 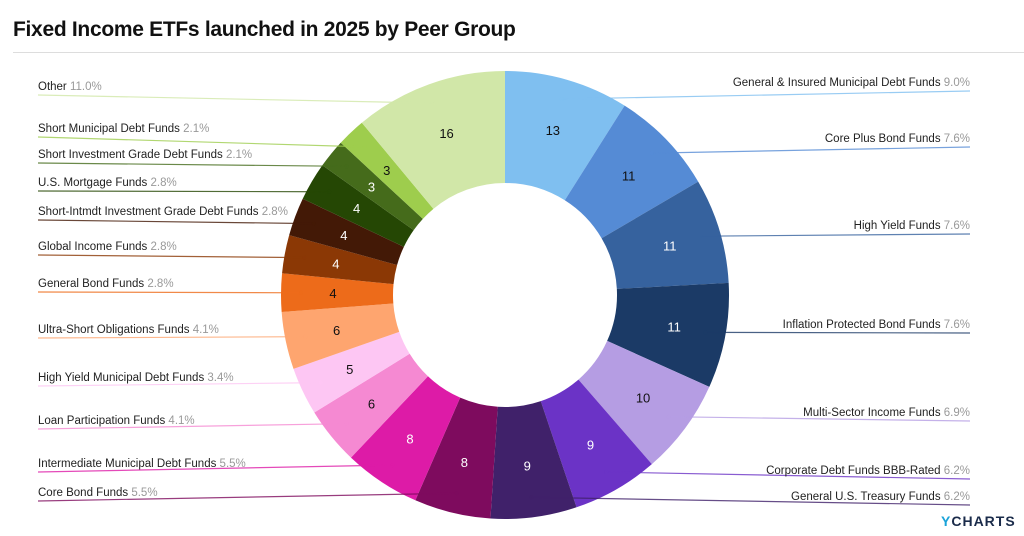 What do you see at coordinates (643, 398) in the screenshot?
I see `slice-value-label: 10` at bounding box center [643, 398].